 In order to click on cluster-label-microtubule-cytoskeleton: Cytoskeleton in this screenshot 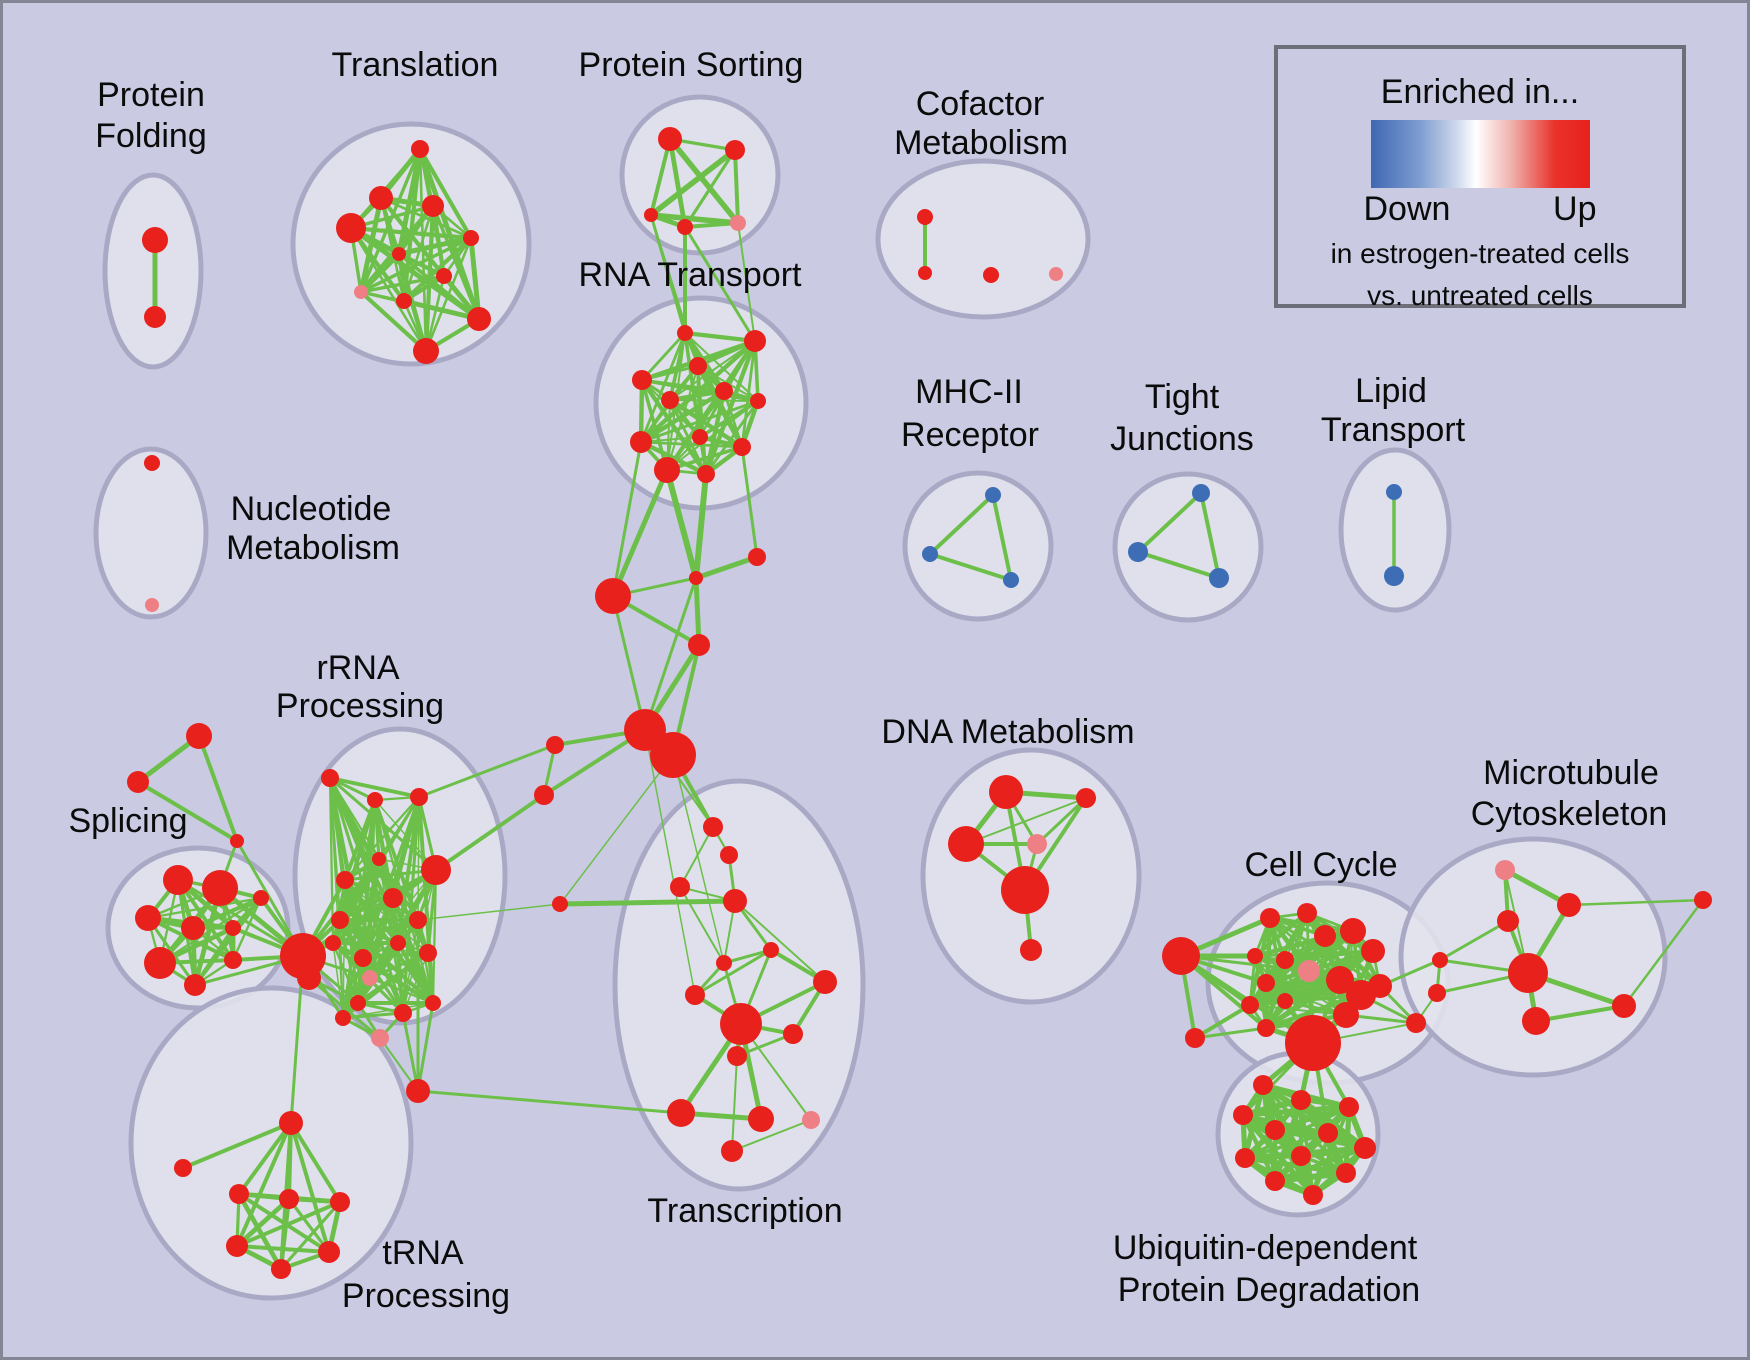, I will do `click(1569, 814)`.